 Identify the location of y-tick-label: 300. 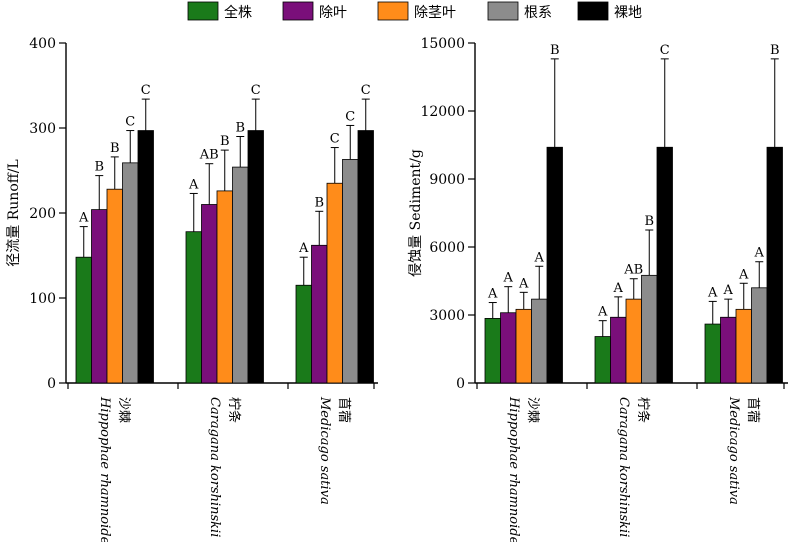
(42, 129).